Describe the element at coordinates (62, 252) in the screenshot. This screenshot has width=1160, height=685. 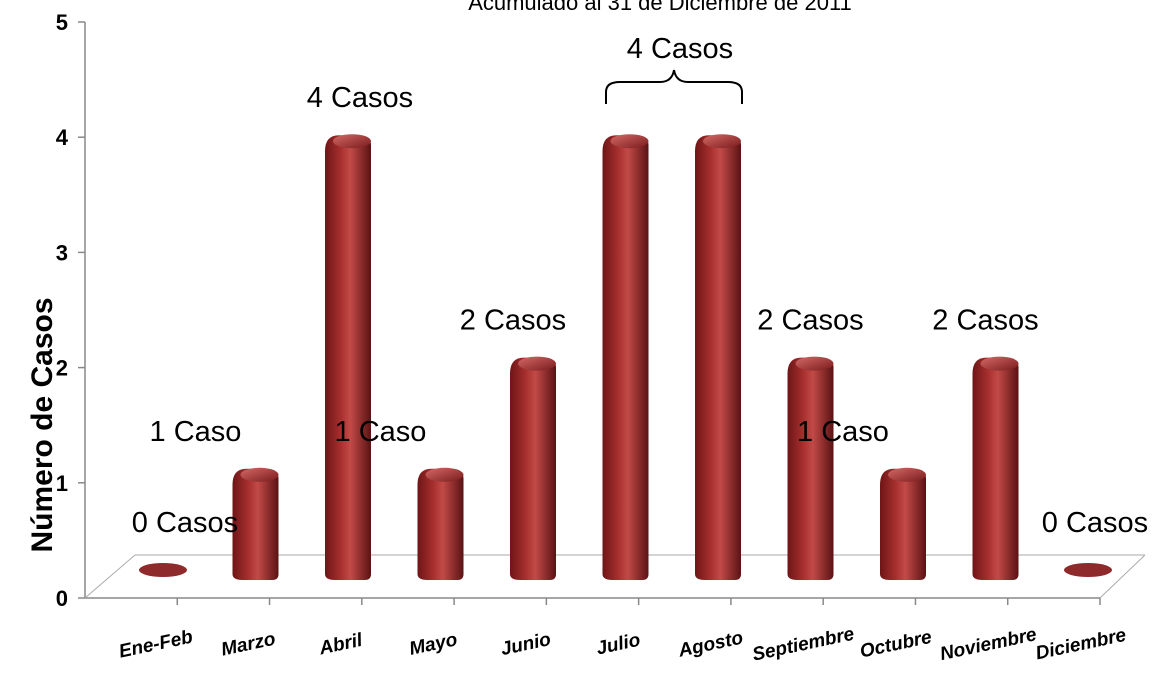
I see `y-tick-label: 3` at that location.